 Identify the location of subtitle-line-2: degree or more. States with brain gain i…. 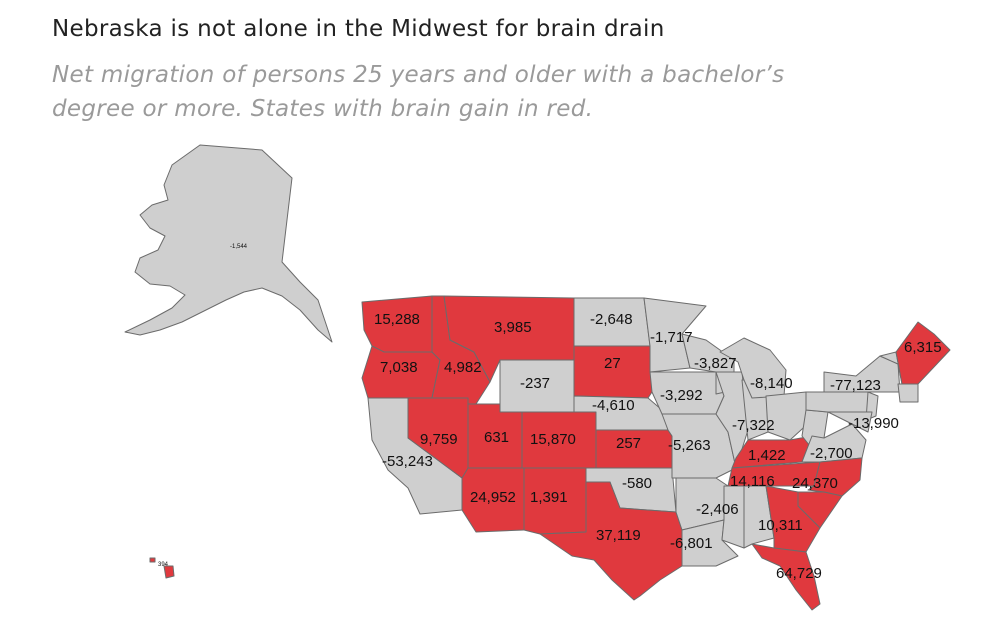
(323, 109).